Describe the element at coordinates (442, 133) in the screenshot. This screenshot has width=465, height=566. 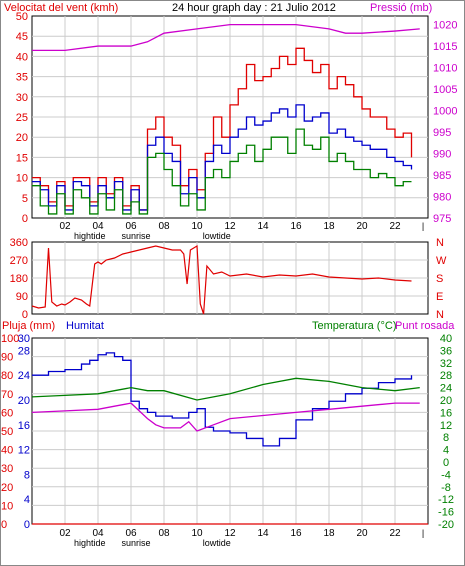
I see `pressure-tick-label: 995` at that location.